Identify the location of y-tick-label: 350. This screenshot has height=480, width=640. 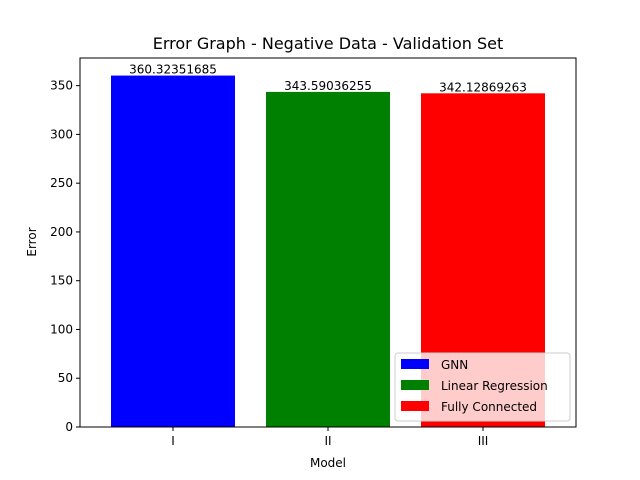
(61, 86).